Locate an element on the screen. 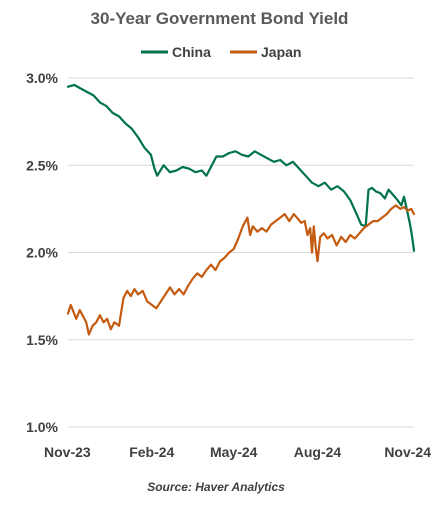 The image size is (439, 509). x-axis-ticks: Nov-23 Feb-24 May-24 Aug-24 Nov-24 is located at coordinates (237, 452).